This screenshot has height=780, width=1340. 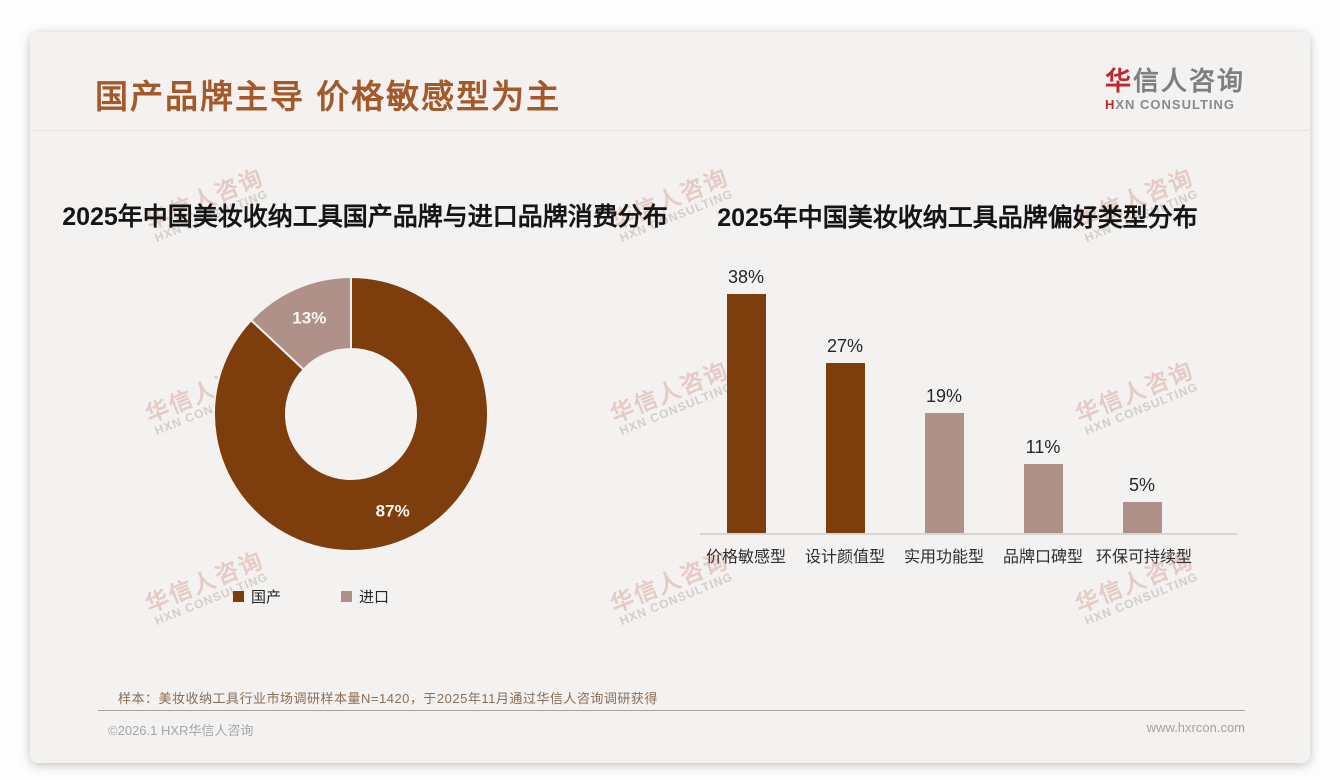 I want to click on page-title: 国产品牌主导 价格敏感型为主, so click(x=328, y=96).